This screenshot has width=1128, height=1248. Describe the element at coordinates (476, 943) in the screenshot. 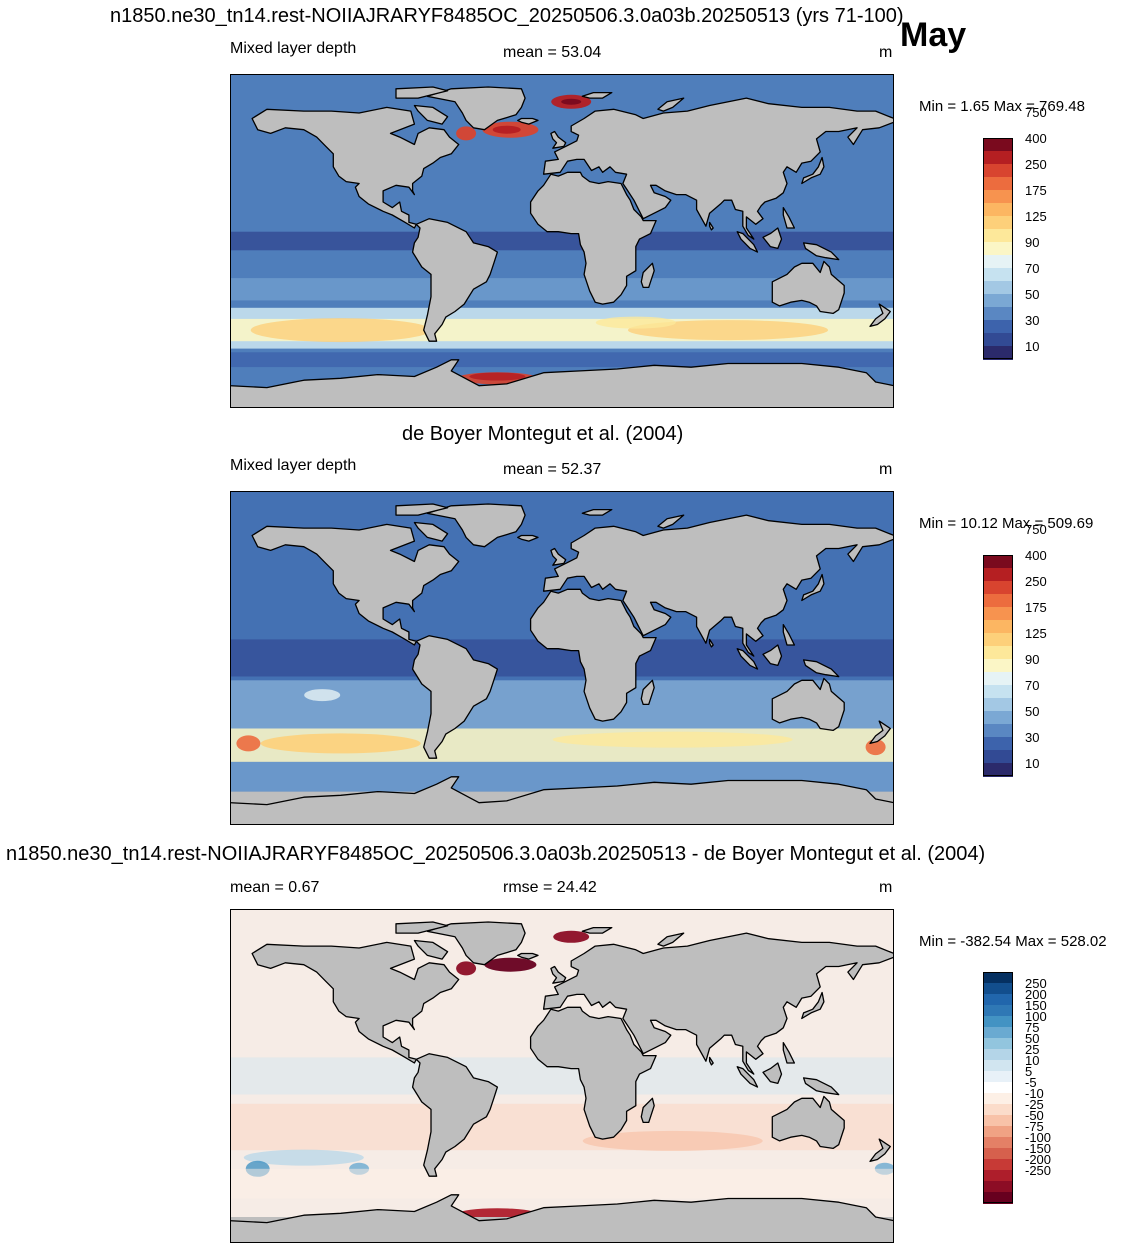

I see `land-greenland` at that location.